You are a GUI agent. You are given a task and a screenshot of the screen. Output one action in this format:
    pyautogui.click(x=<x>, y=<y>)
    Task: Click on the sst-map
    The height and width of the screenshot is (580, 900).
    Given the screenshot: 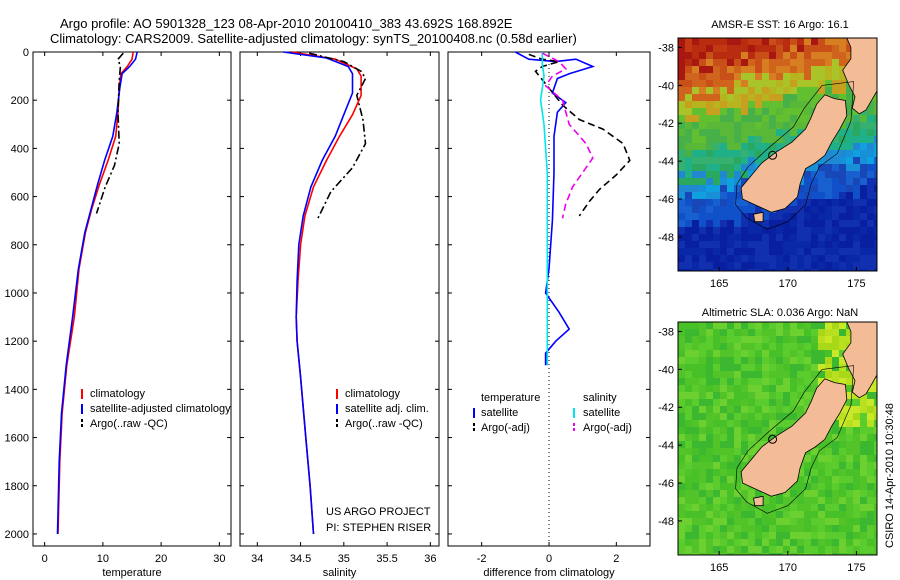 What is the action you would take?
    pyautogui.click(x=777, y=154)
    